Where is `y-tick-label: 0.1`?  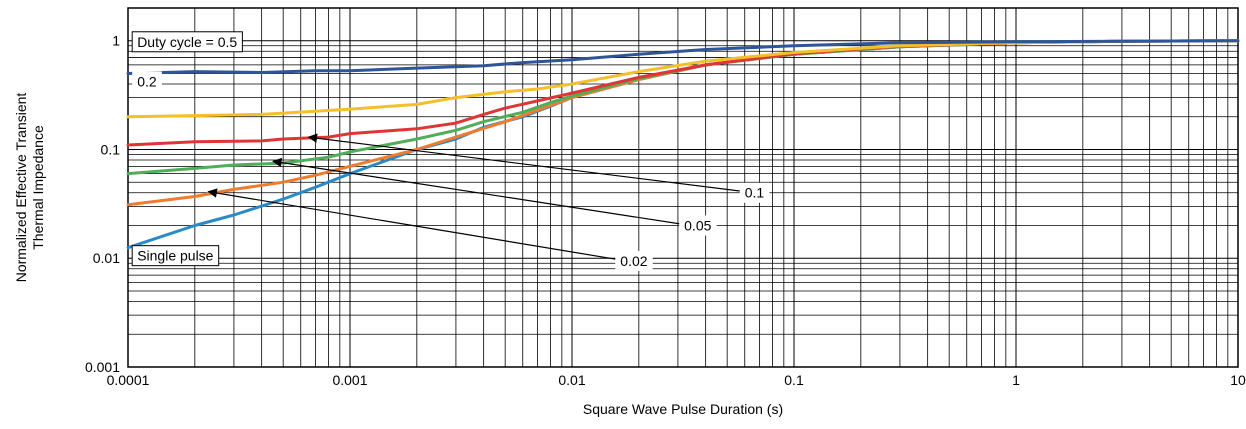 y-tick-label: 0.1 is located at coordinates (111, 149).